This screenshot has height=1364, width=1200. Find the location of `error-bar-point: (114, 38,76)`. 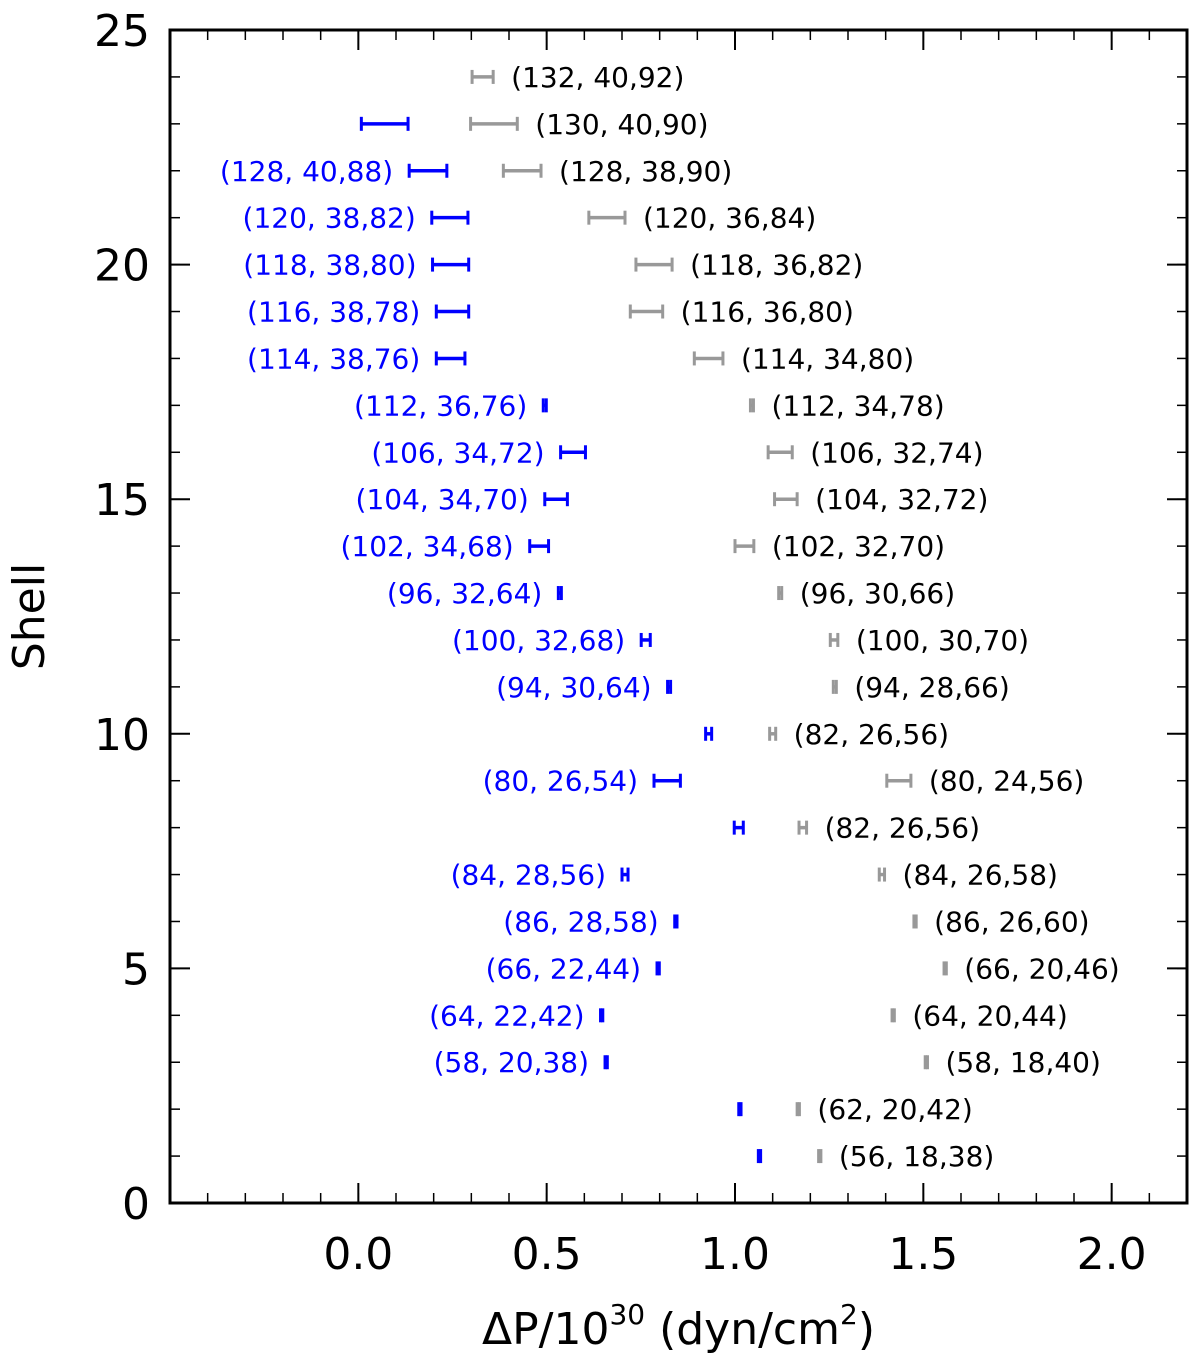

error-bar-point: (114, 38,76) is located at coordinates (357, 358).